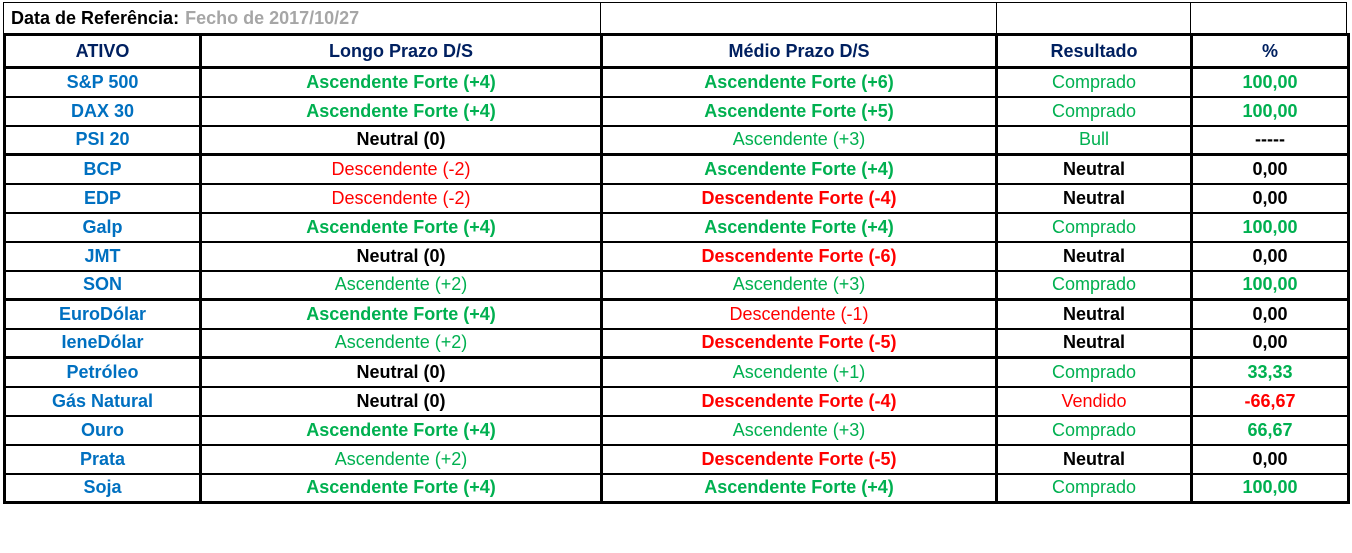 This screenshot has width=1352, height=553. I want to click on ativo-cell: EuroDólar, so click(102, 314).